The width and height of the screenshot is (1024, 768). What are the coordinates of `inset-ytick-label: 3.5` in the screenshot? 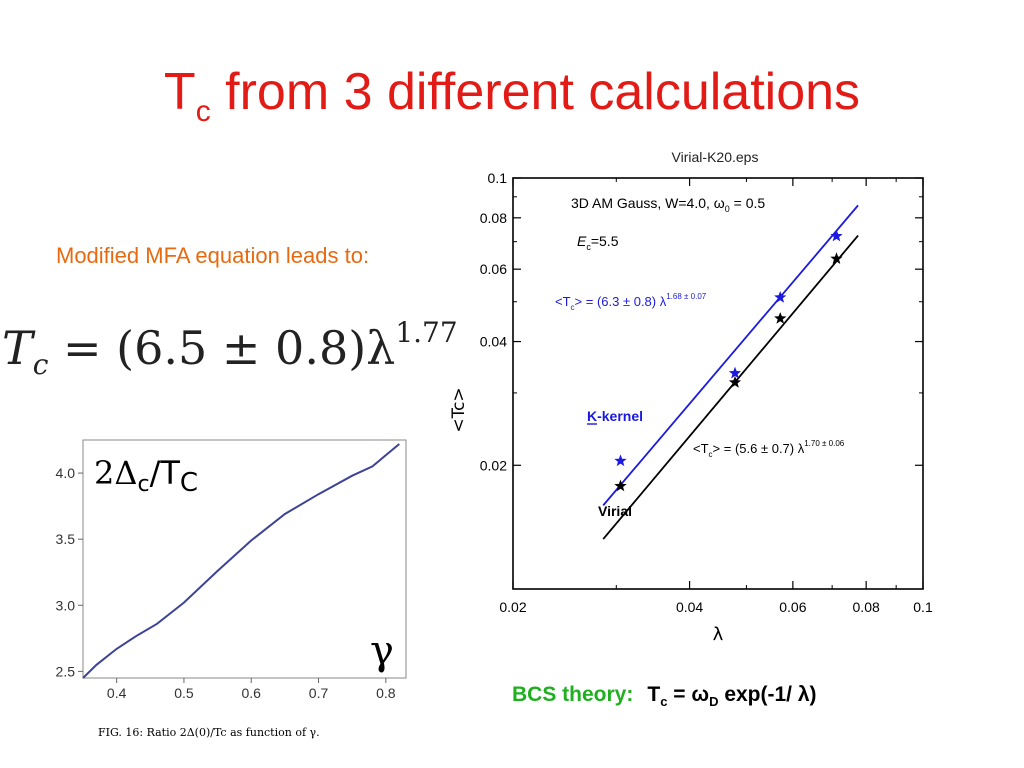 It's located at (66, 539).